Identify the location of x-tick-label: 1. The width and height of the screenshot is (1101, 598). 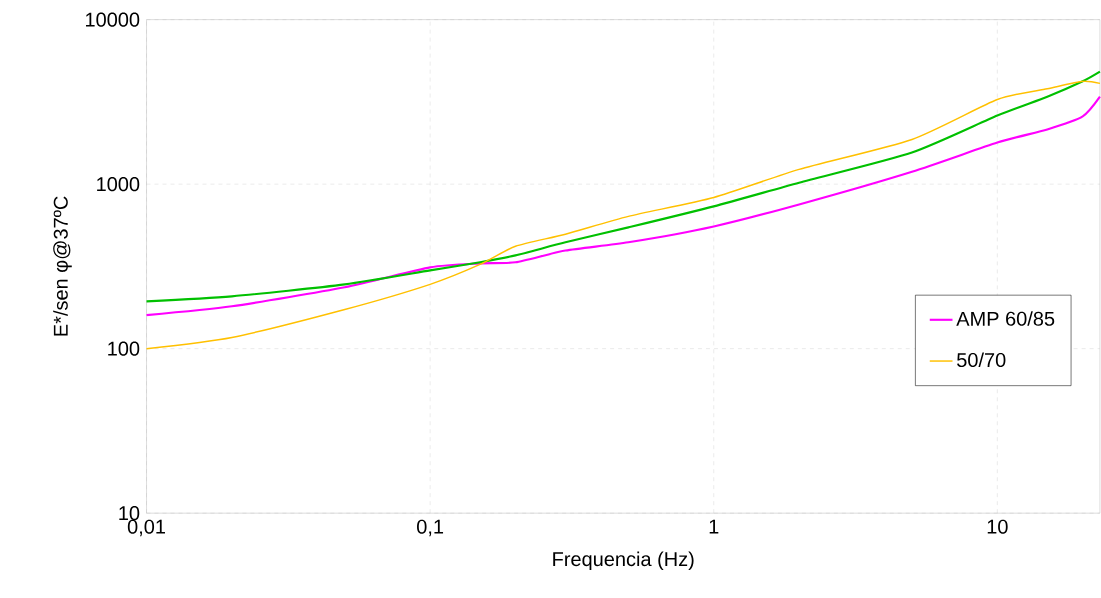
(714, 526).